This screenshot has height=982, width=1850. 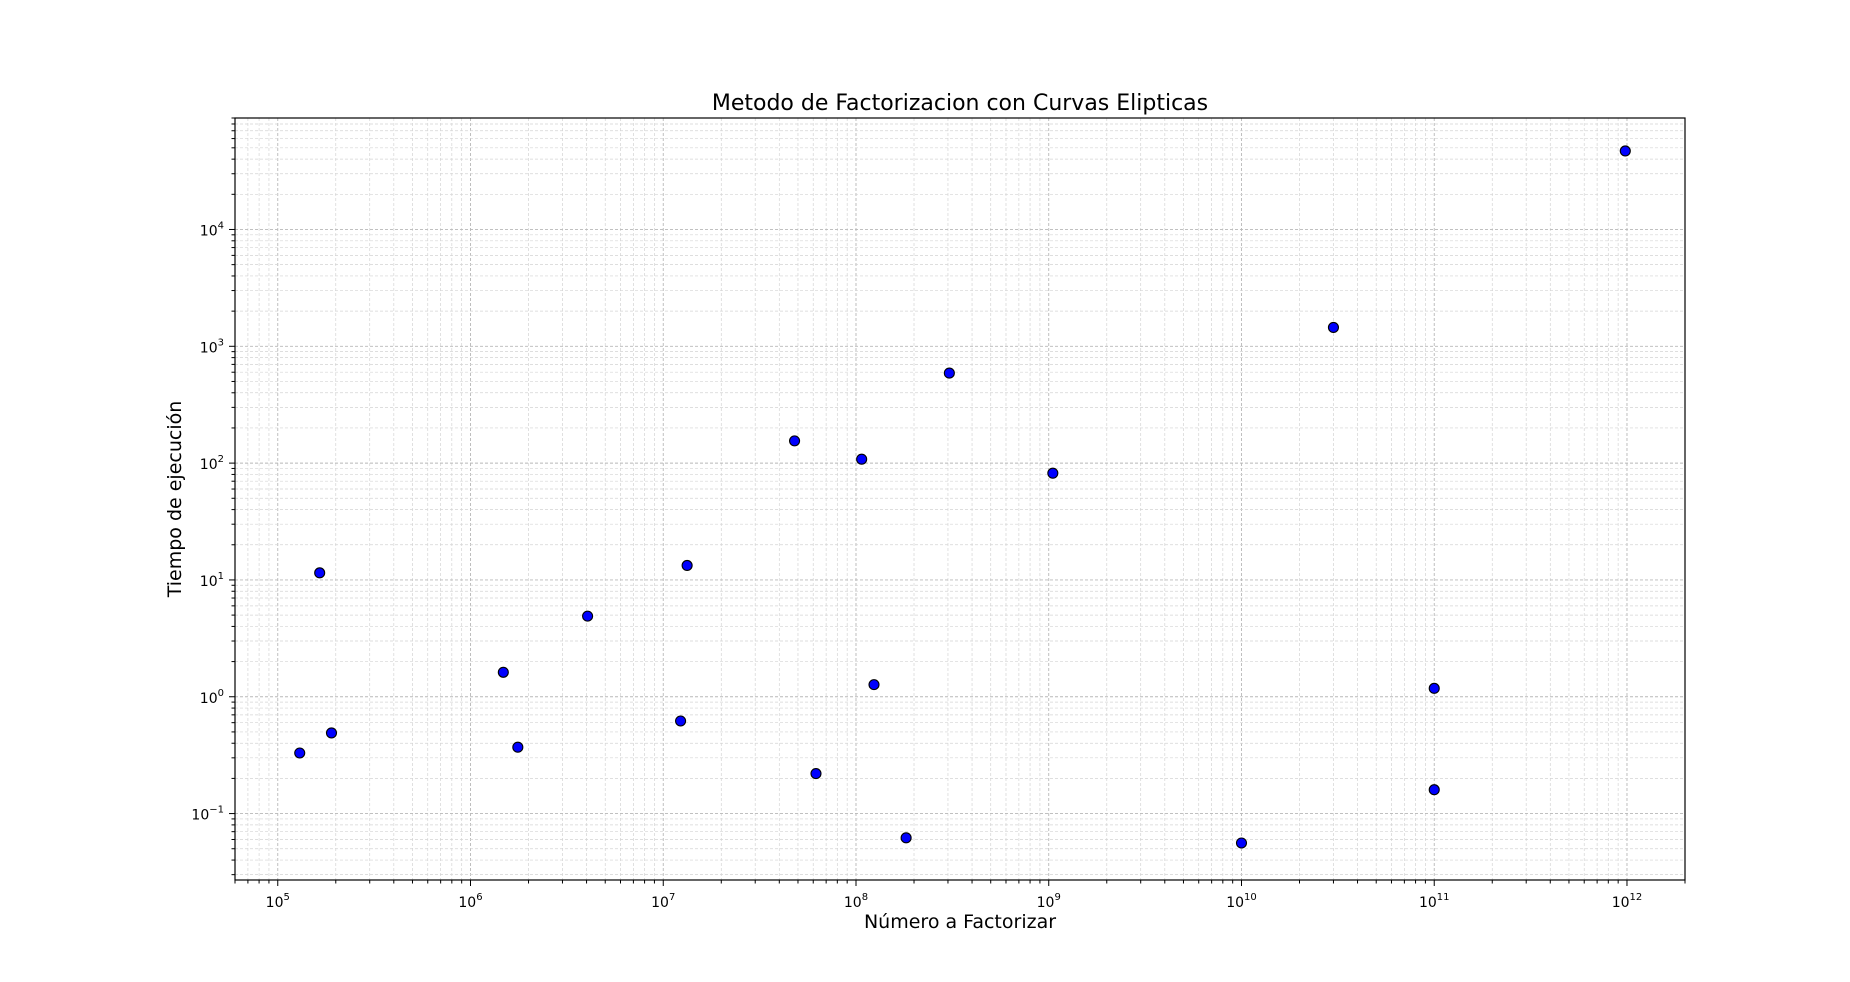 I want to click on y-tick-label: 10⁰, so click(x=212, y=697).